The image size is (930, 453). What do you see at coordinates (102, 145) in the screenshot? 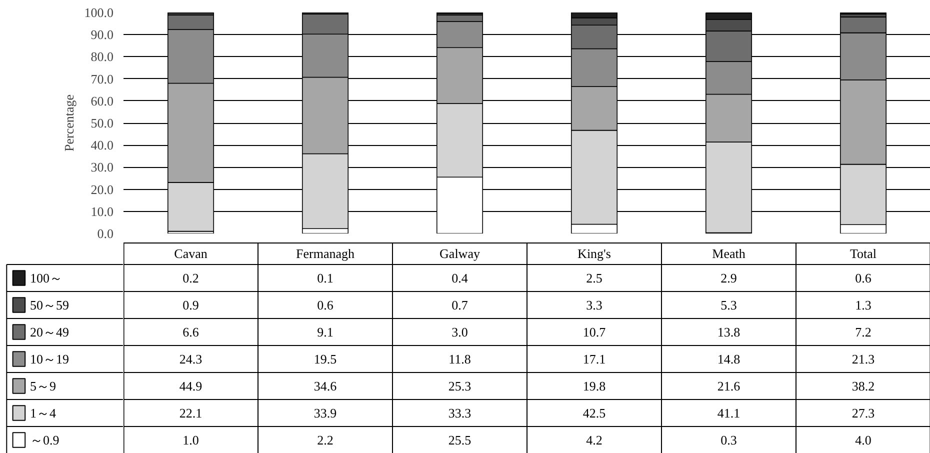
I see `y-tick-label: 40.0` at bounding box center [102, 145].